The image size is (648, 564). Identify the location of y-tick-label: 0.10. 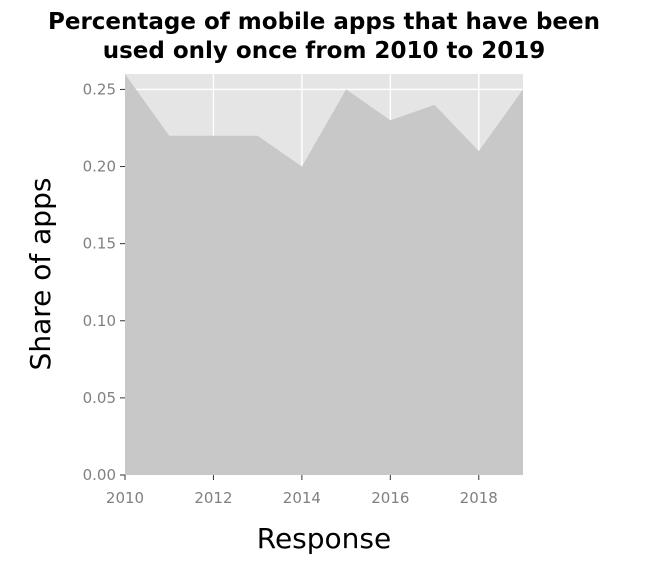
(99, 321).